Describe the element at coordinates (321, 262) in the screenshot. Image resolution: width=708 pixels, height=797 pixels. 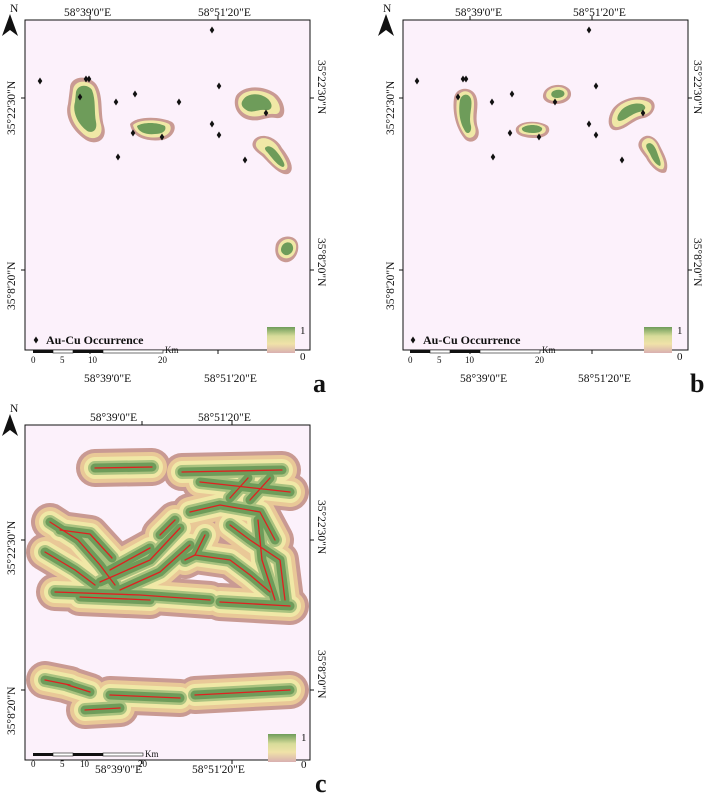
I see `lat-label-right-bottom: 35°8'20"N` at that location.